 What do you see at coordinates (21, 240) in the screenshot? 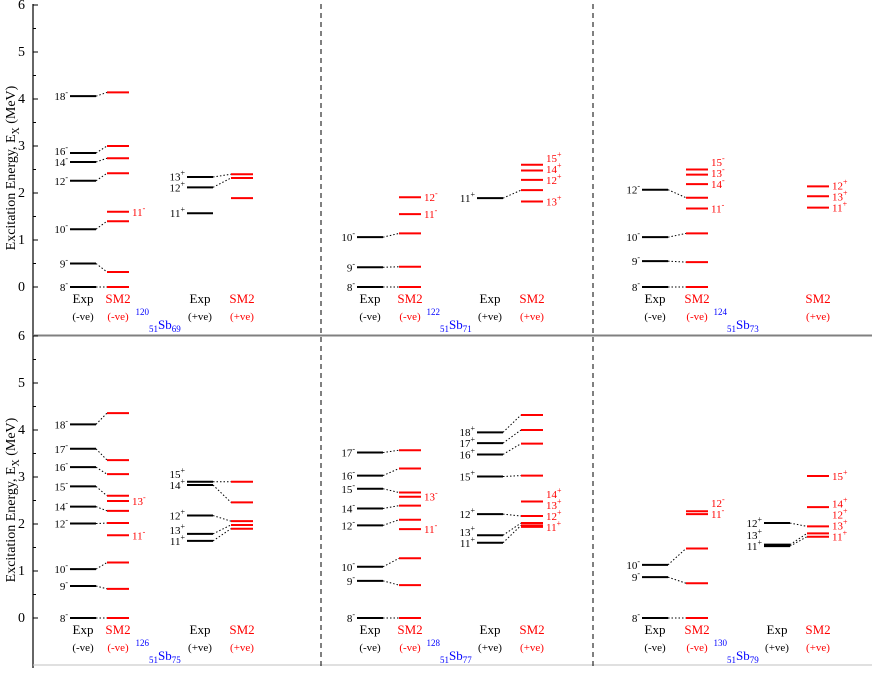
I see `y-tick-label: 1` at bounding box center [21, 240].